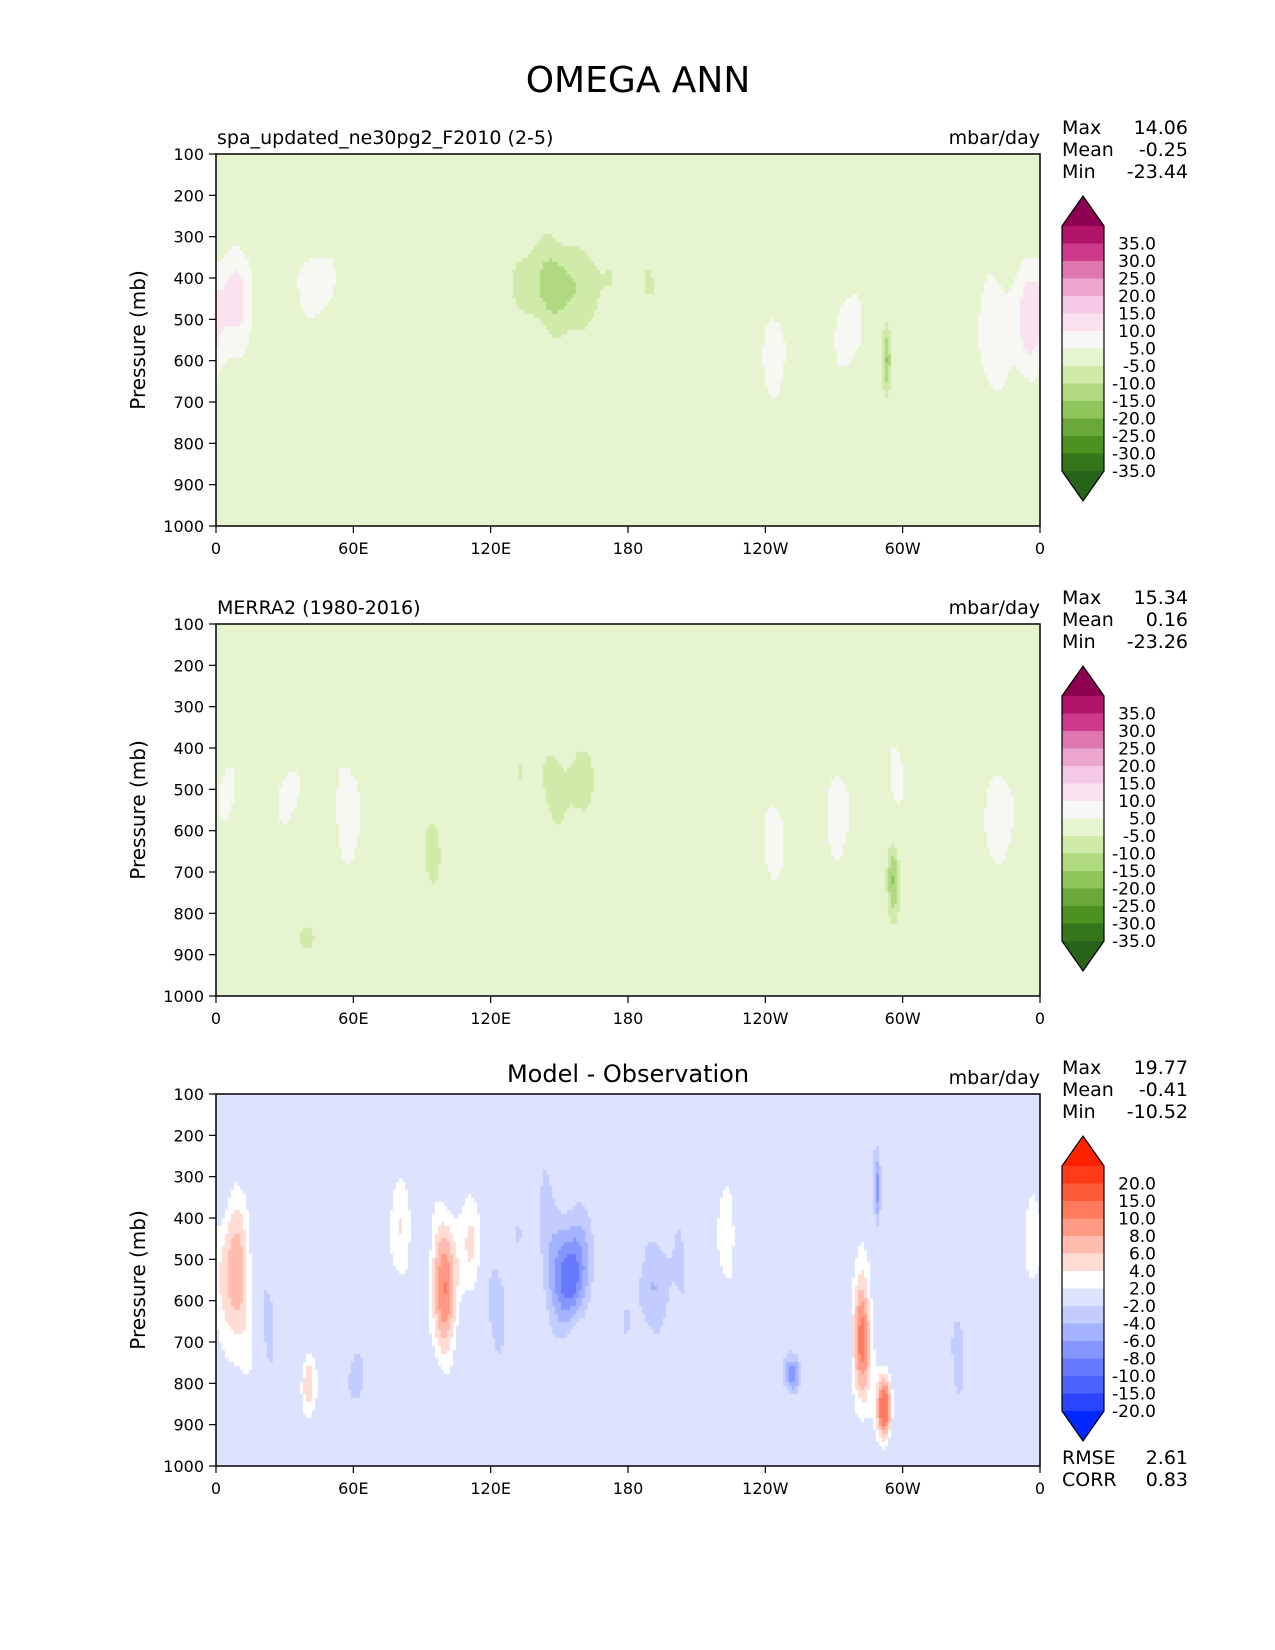 The height and width of the screenshot is (1650, 1275). I want to click on stat-max-value: 15.34, so click(1161, 598).